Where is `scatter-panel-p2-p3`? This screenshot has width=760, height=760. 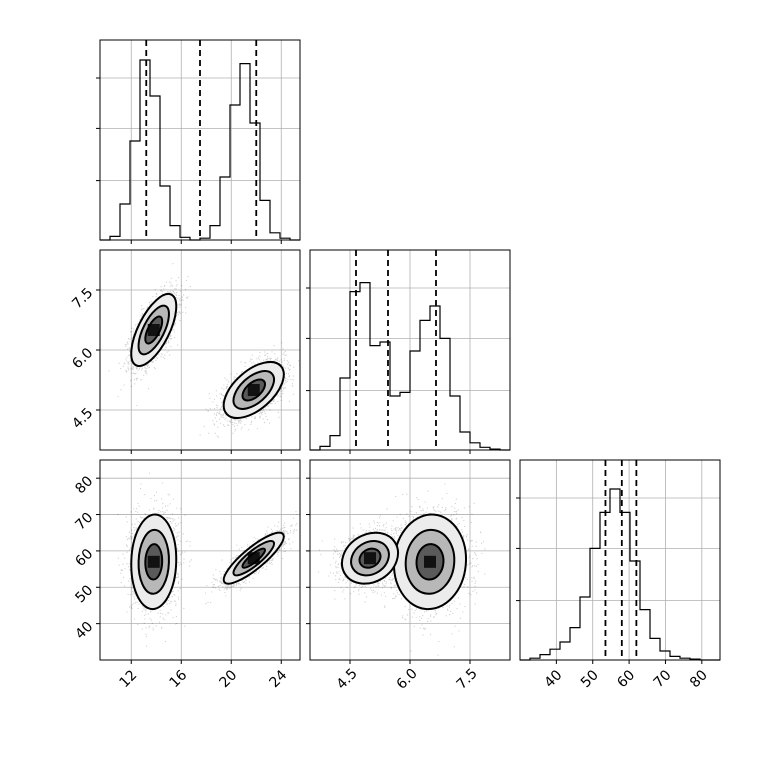 scatter-panel-p2-p3 is located at coordinates (410, 560).